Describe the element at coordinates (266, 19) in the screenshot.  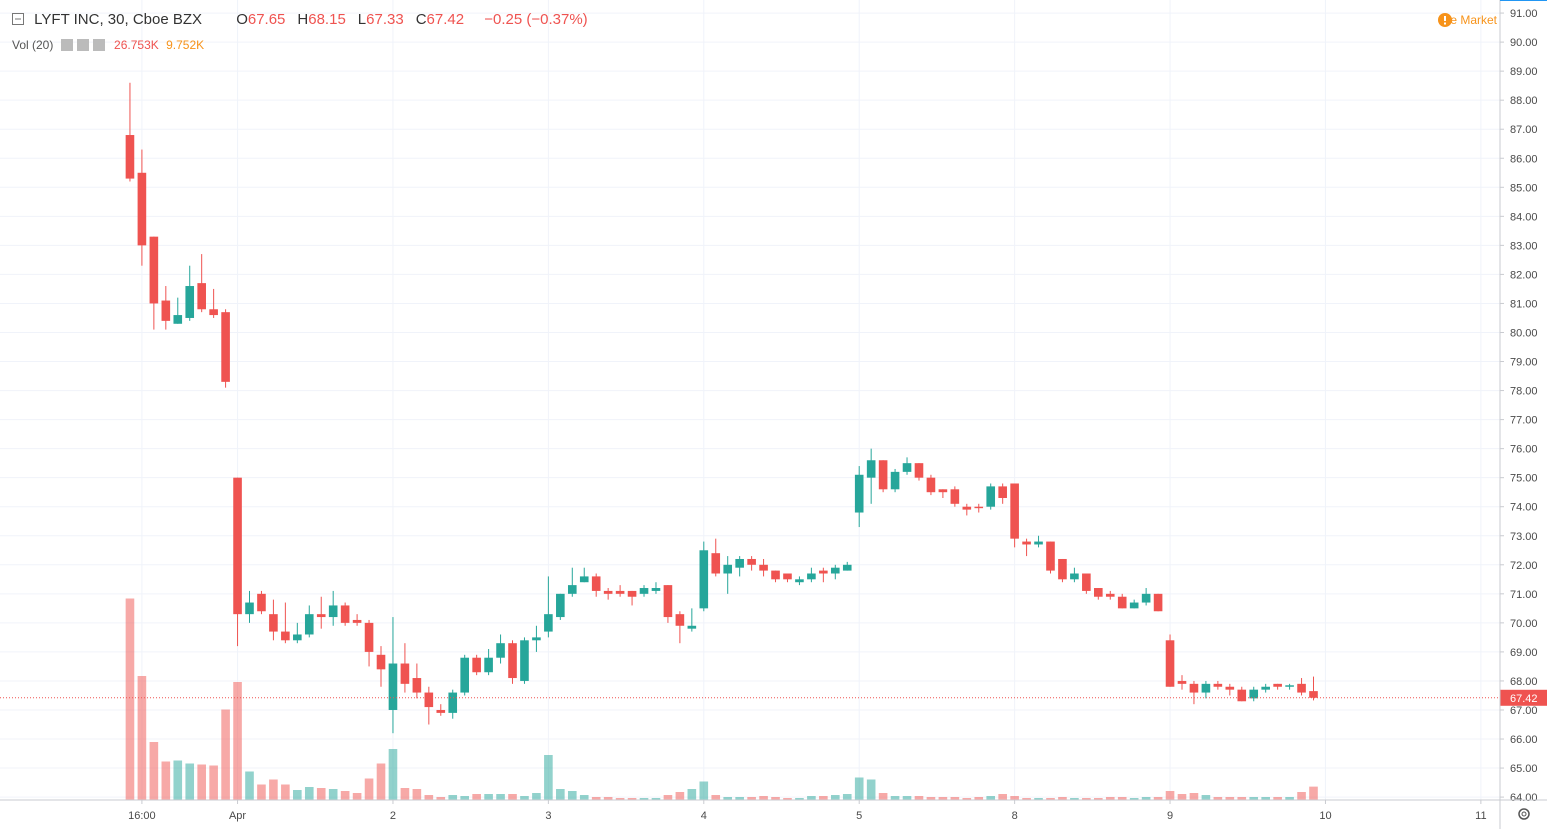
I see `ohlc-value: 67.65` at that location.